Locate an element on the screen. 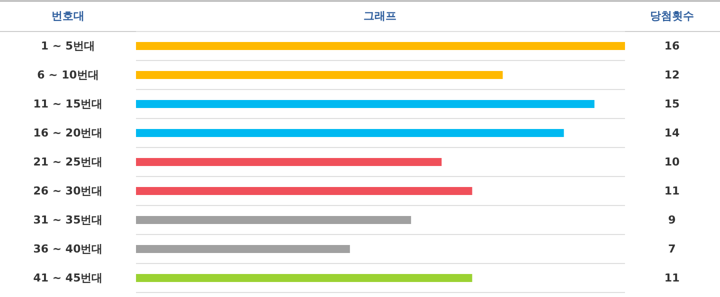  y-tick-label: 26 ~ 30번대 is located at coordinates (68, 191).